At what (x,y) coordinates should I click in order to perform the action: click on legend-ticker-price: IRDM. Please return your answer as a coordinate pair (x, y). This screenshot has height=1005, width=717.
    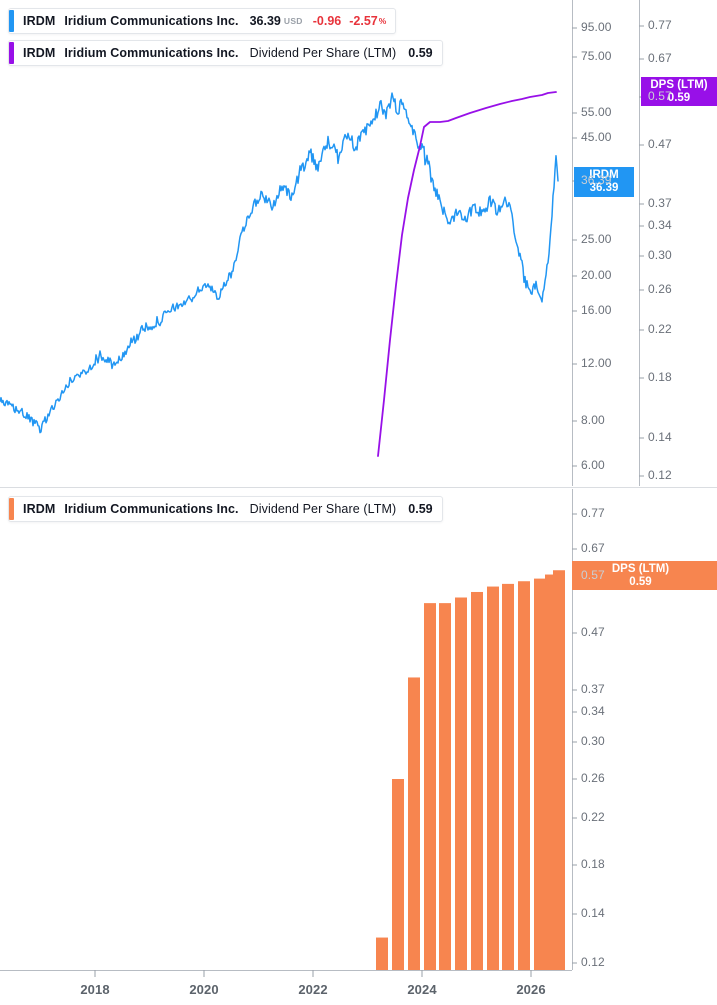
    Looking at the image, I should click on (39, 21).